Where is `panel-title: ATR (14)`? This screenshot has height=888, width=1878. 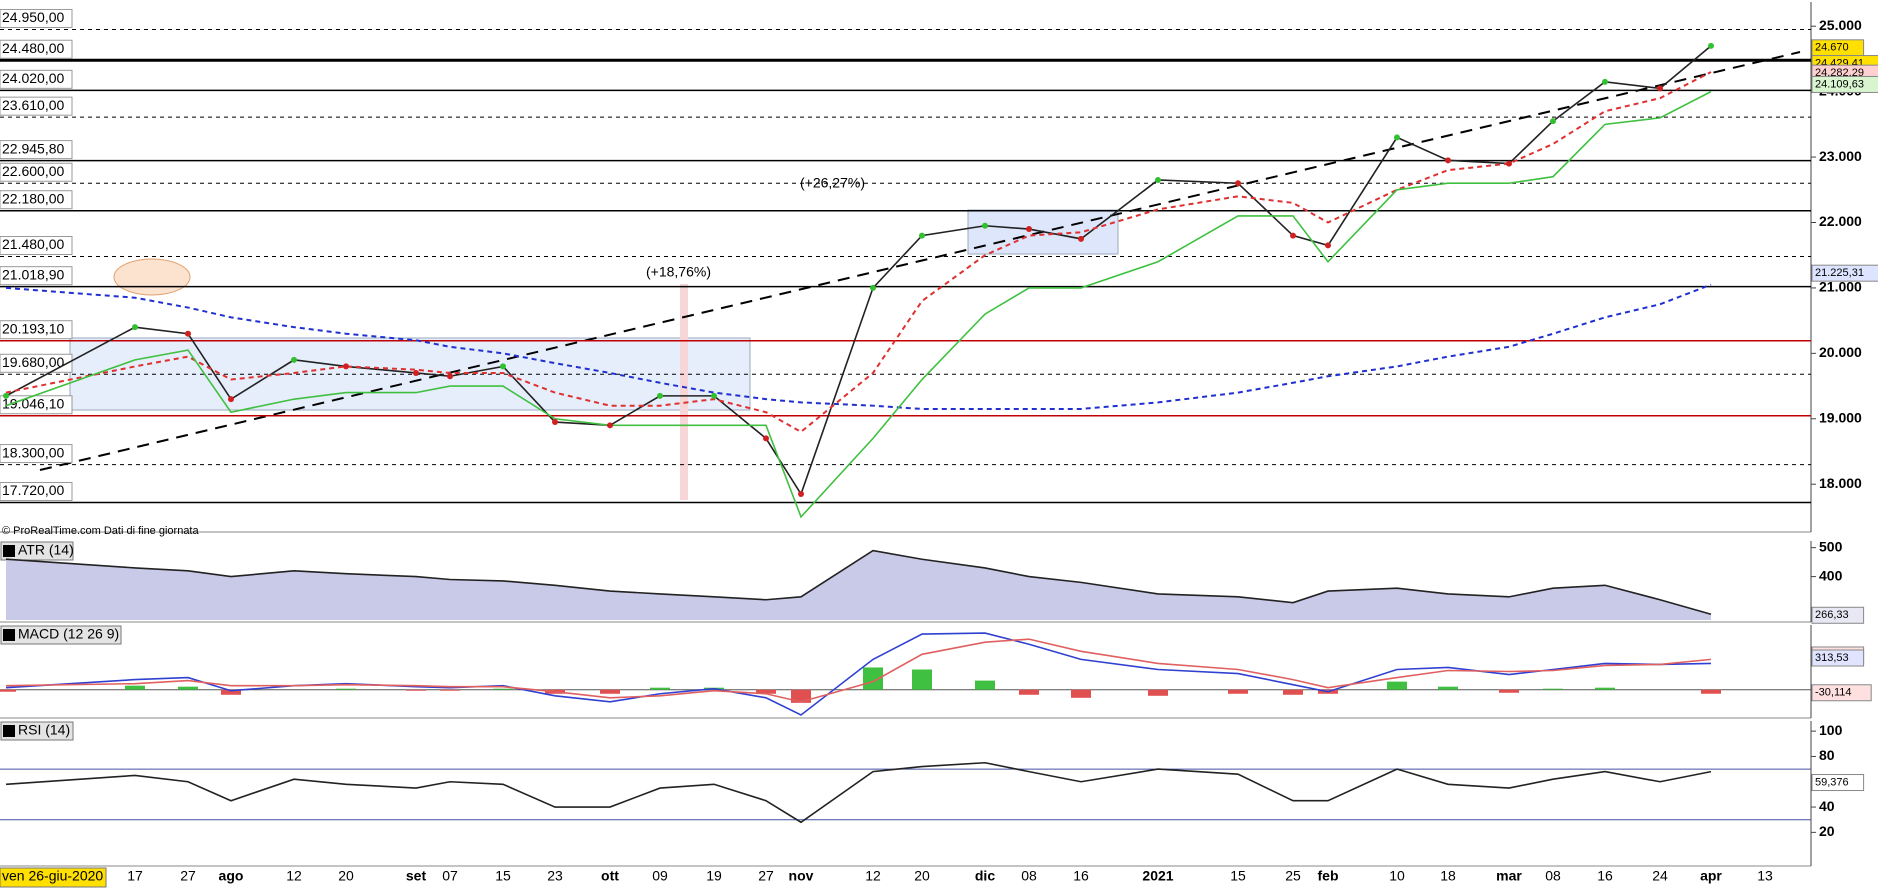
panel-title: ATR (14) is located at coordinates (46, 550).